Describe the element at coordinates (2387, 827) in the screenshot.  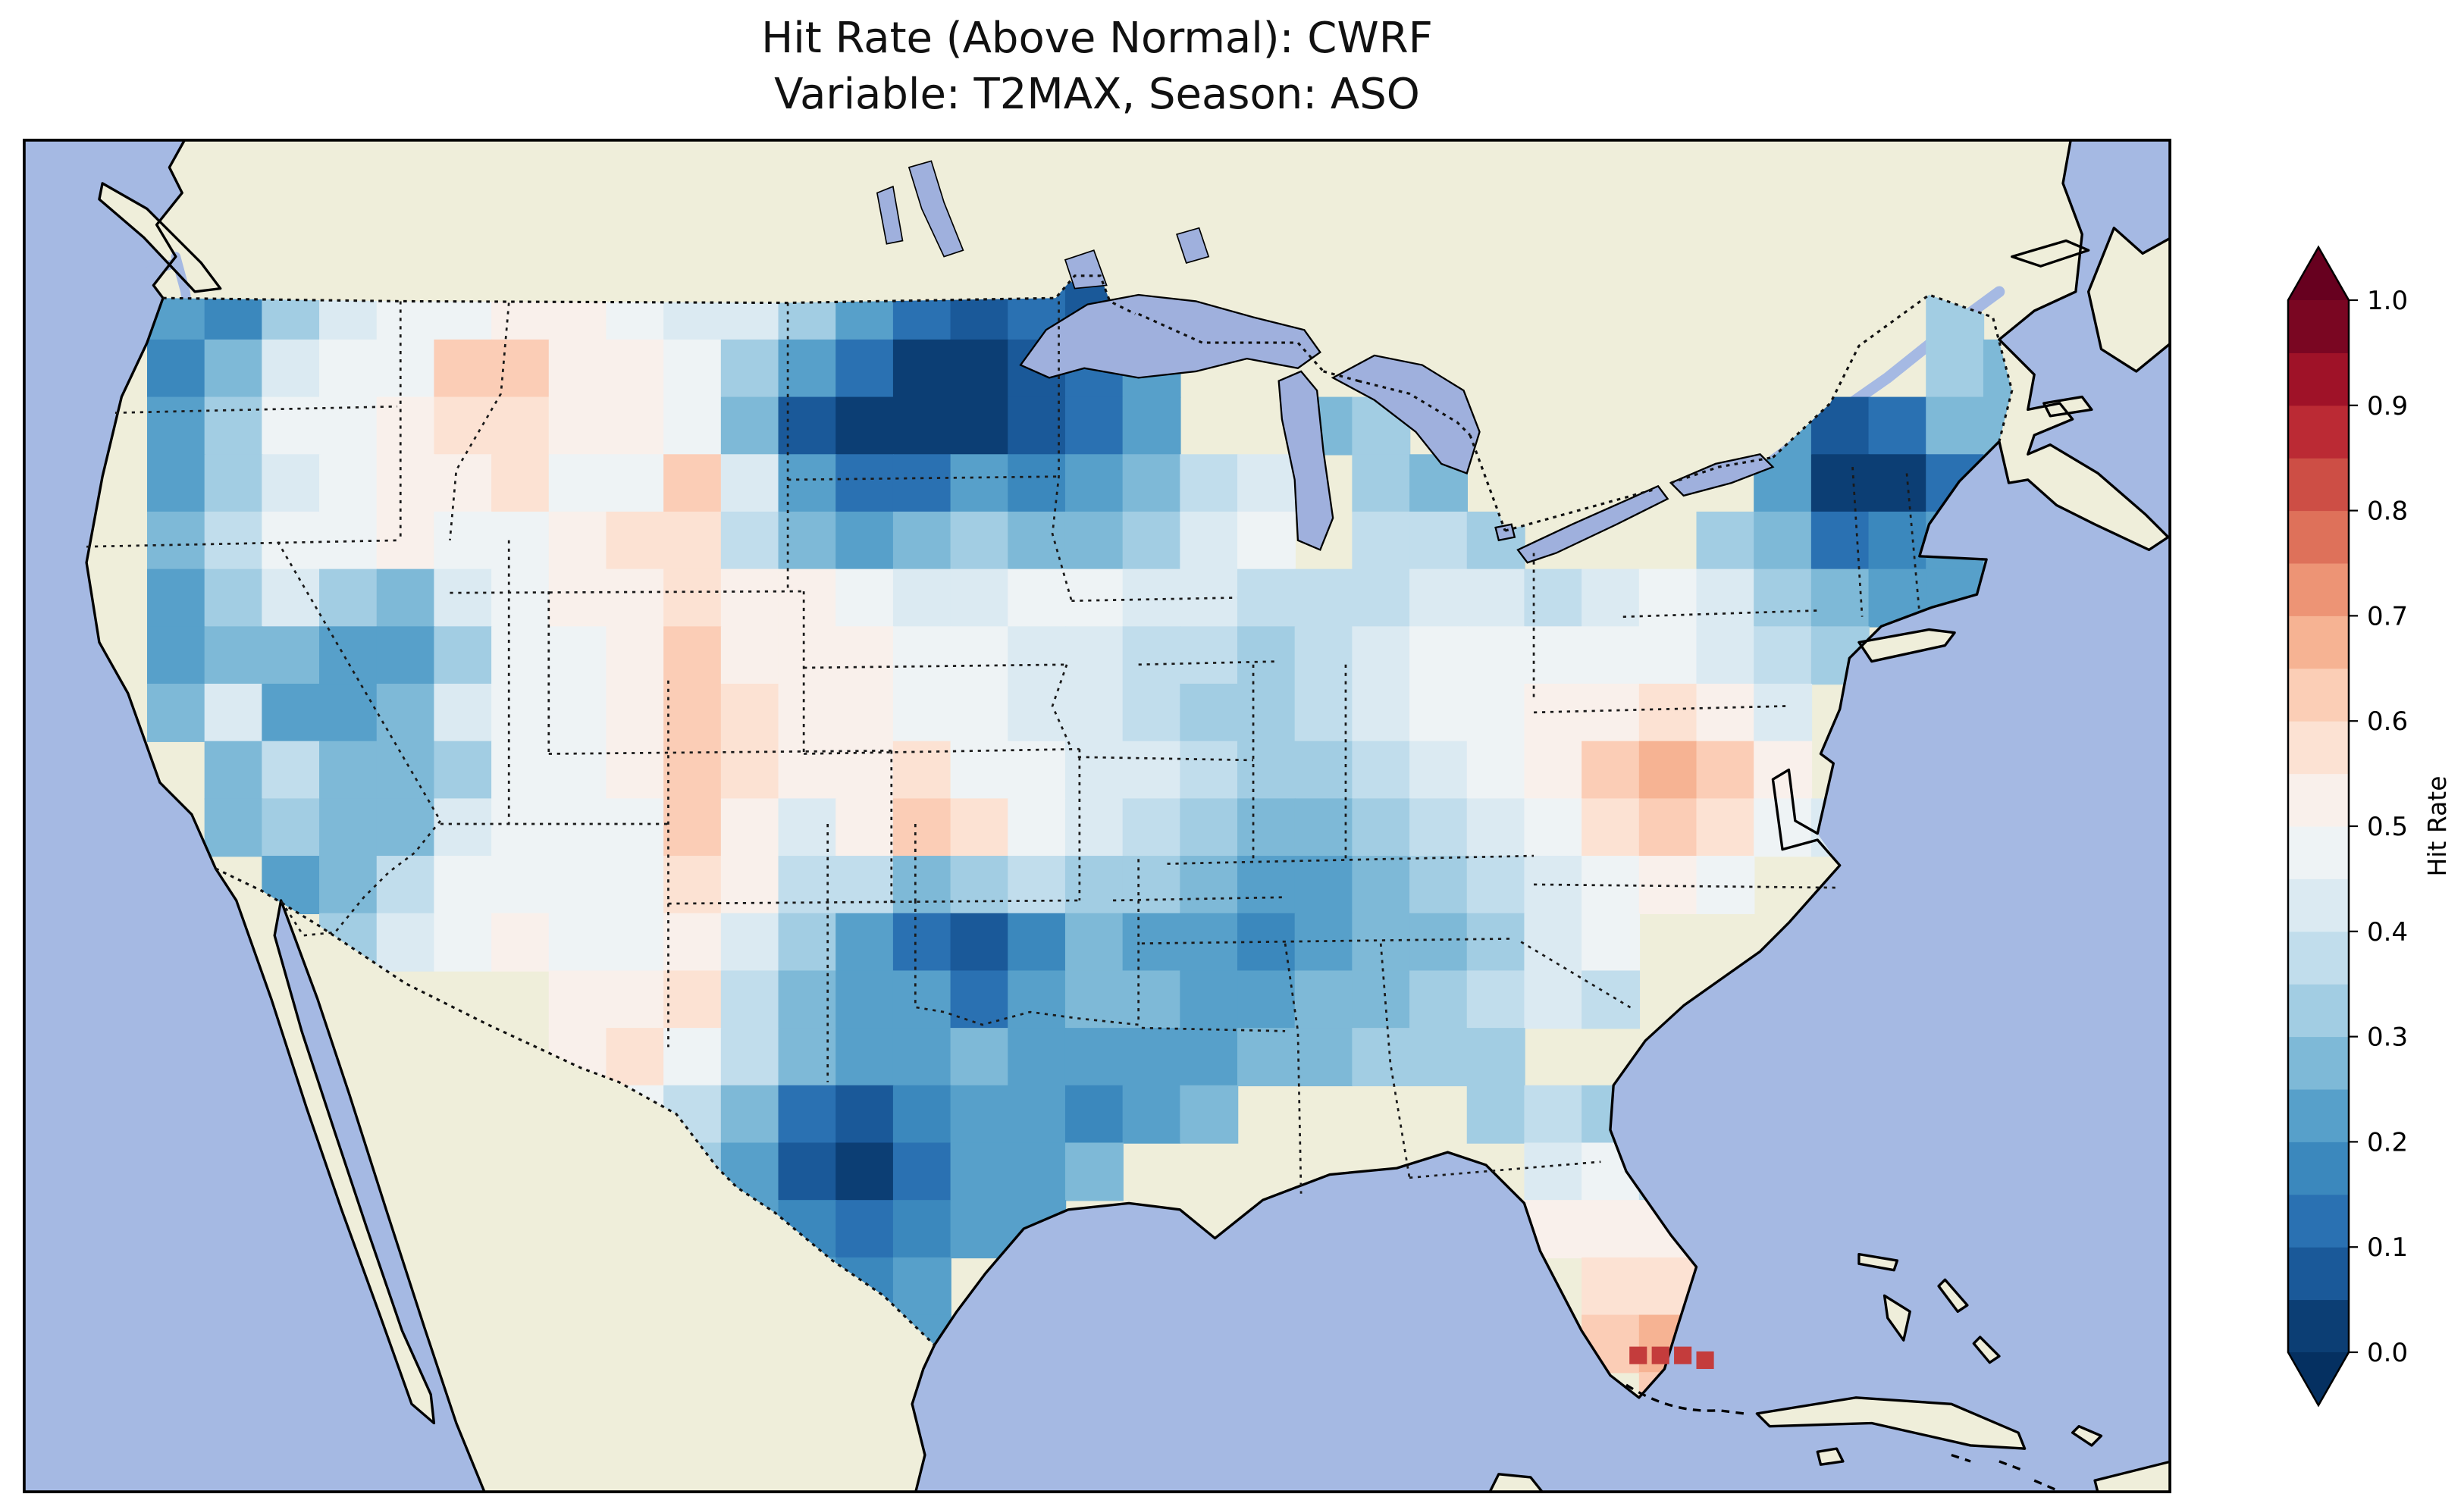
I see `colorbar-tick-label: 0.5` at that location.